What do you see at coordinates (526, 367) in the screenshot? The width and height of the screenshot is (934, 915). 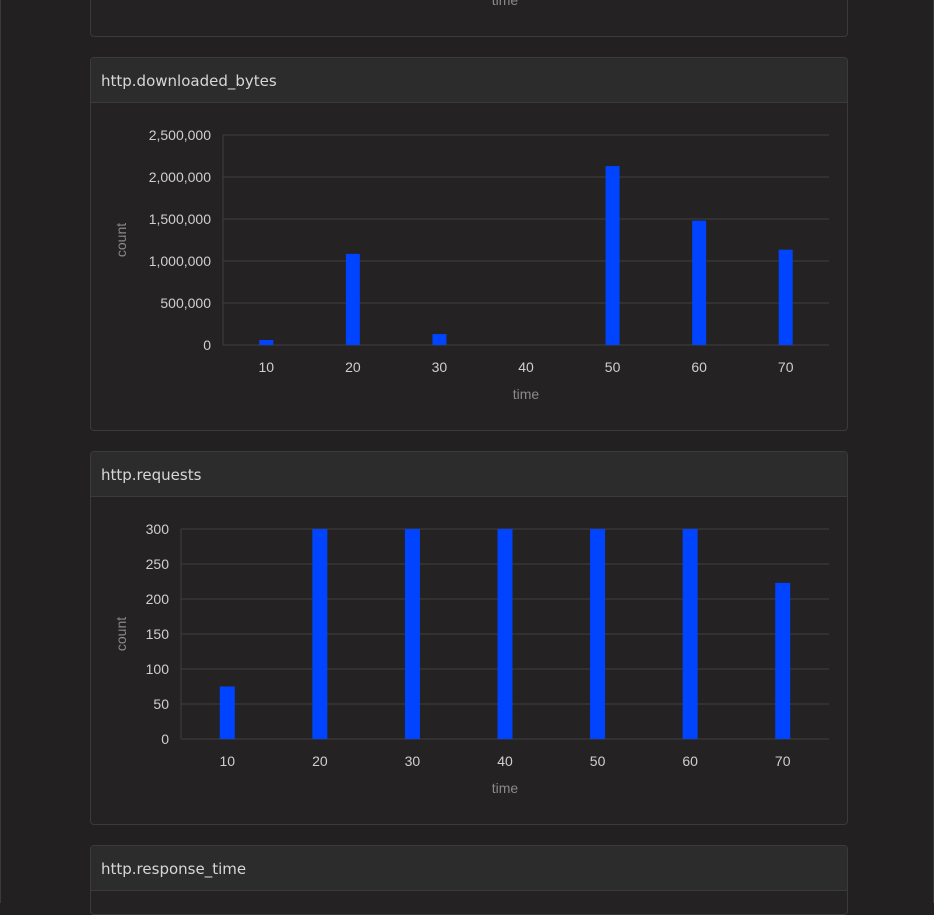 I see `downloaded-bytes-x-tick-label: 40` at bounding box center [526, 367].